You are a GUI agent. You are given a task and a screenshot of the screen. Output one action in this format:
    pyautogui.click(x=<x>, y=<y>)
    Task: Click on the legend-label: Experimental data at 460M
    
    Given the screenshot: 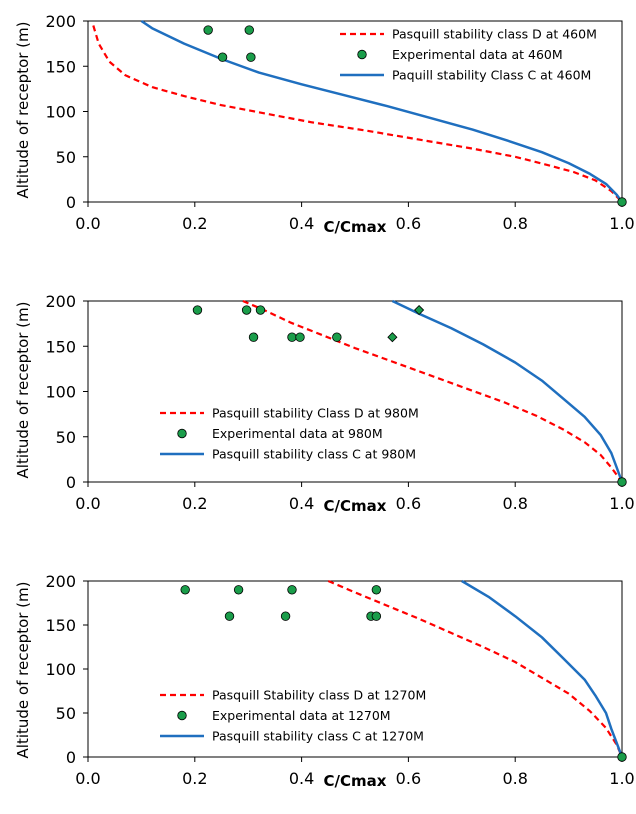 What is the action you would take?
    pyautogui.click(x=477, y=54)
    